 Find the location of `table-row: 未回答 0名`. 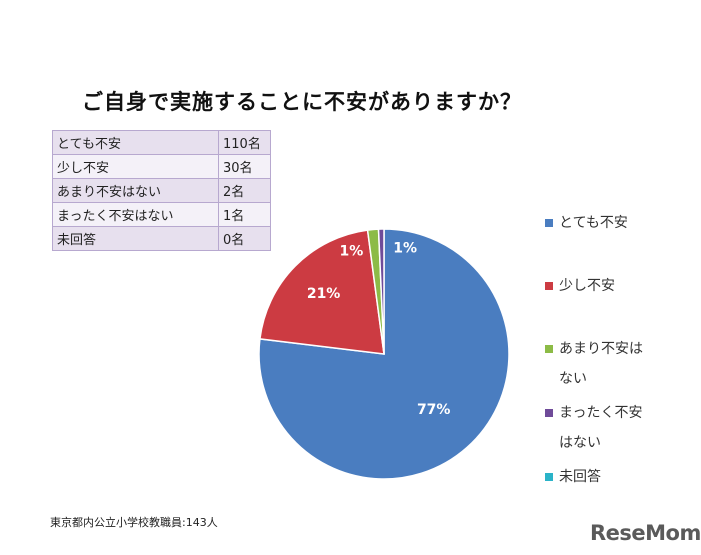

table-row: 未回答 0名 is located at coordinates (161, 238).